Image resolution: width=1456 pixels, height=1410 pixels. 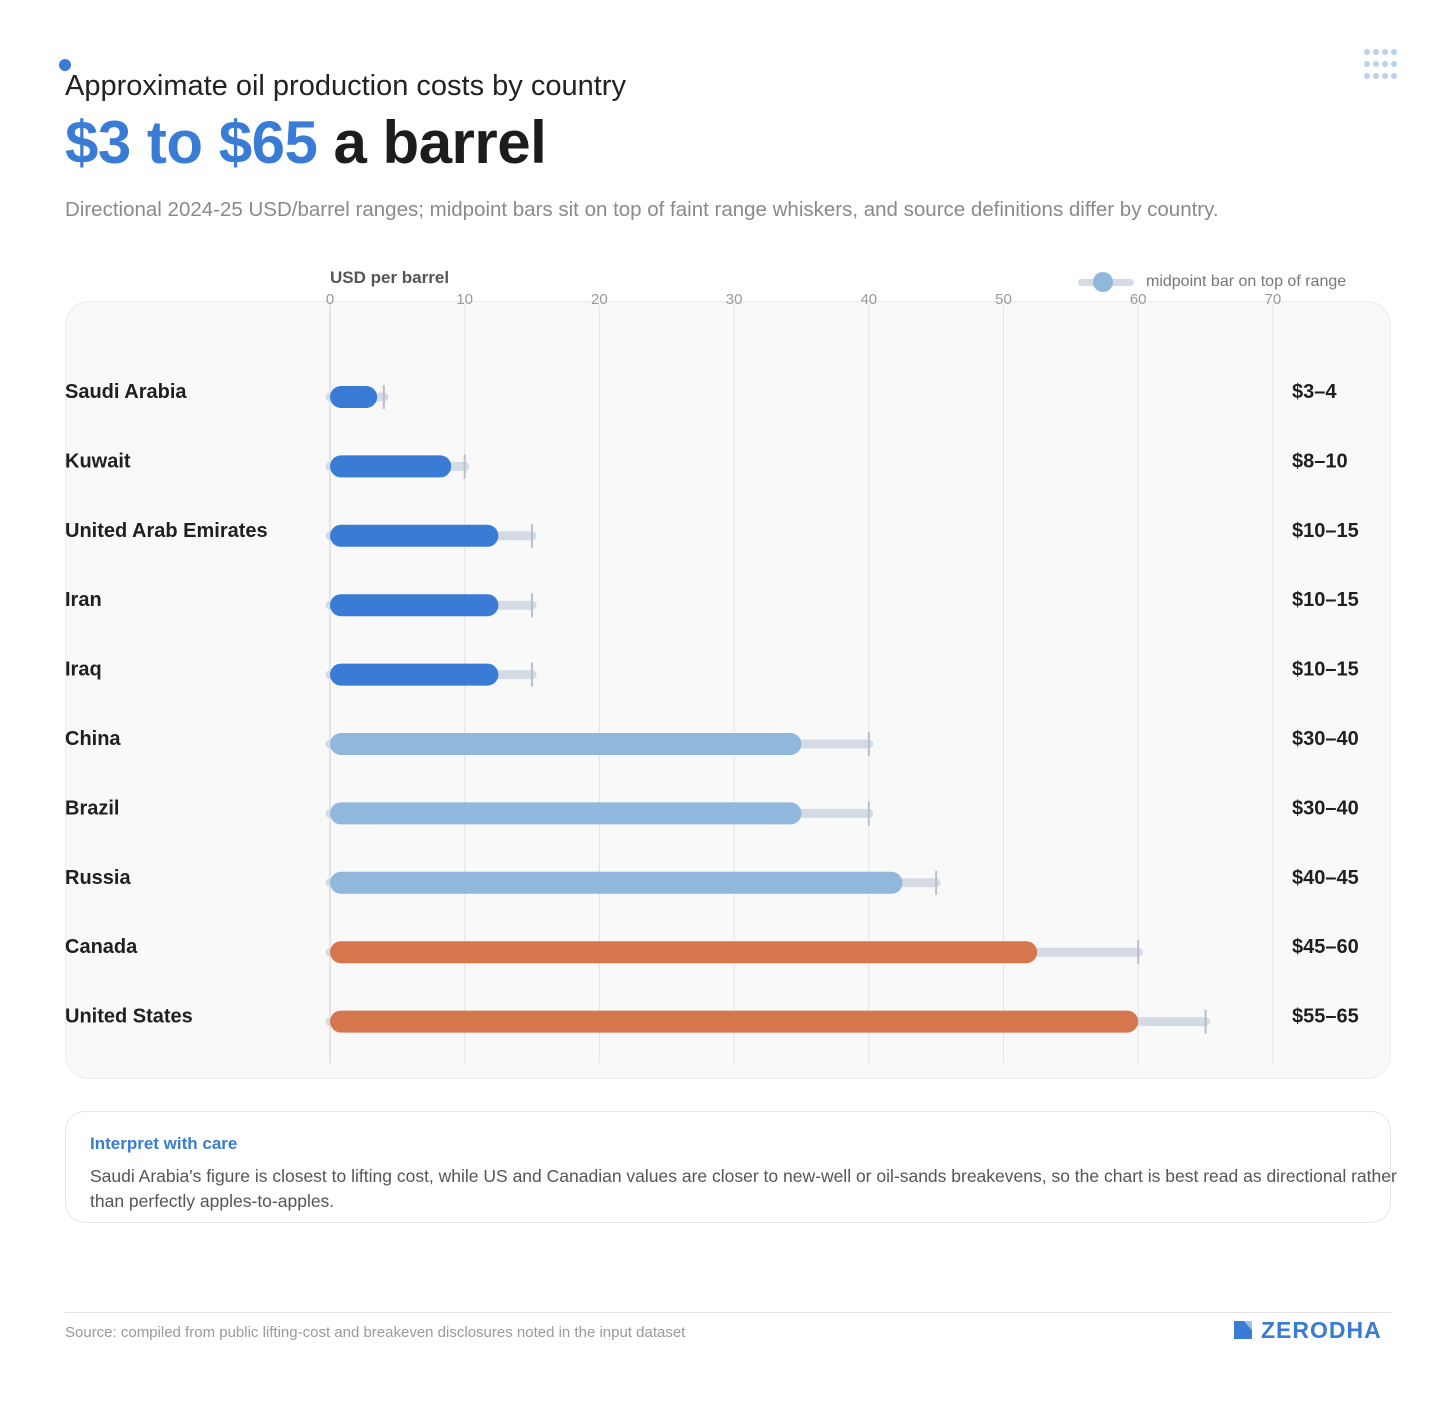 What do you see at coordinates (164, 1143) in the screenshot?
I see `note-title: Interpret with care` at bounding box center [164, 1143].